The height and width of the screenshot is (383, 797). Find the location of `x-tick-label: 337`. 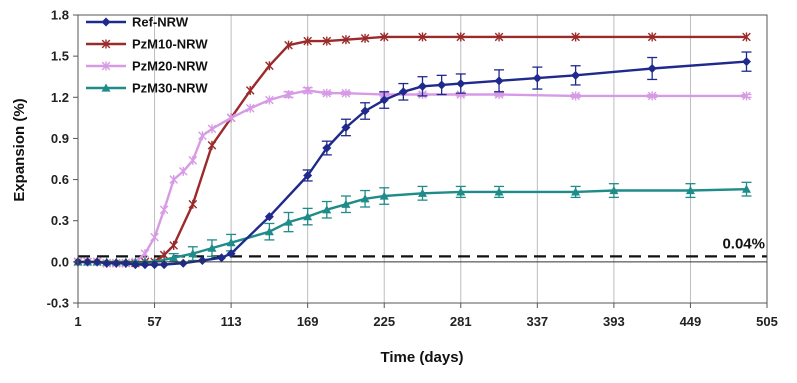

x-tick-label: 337 is located at coordinates (537, 321).